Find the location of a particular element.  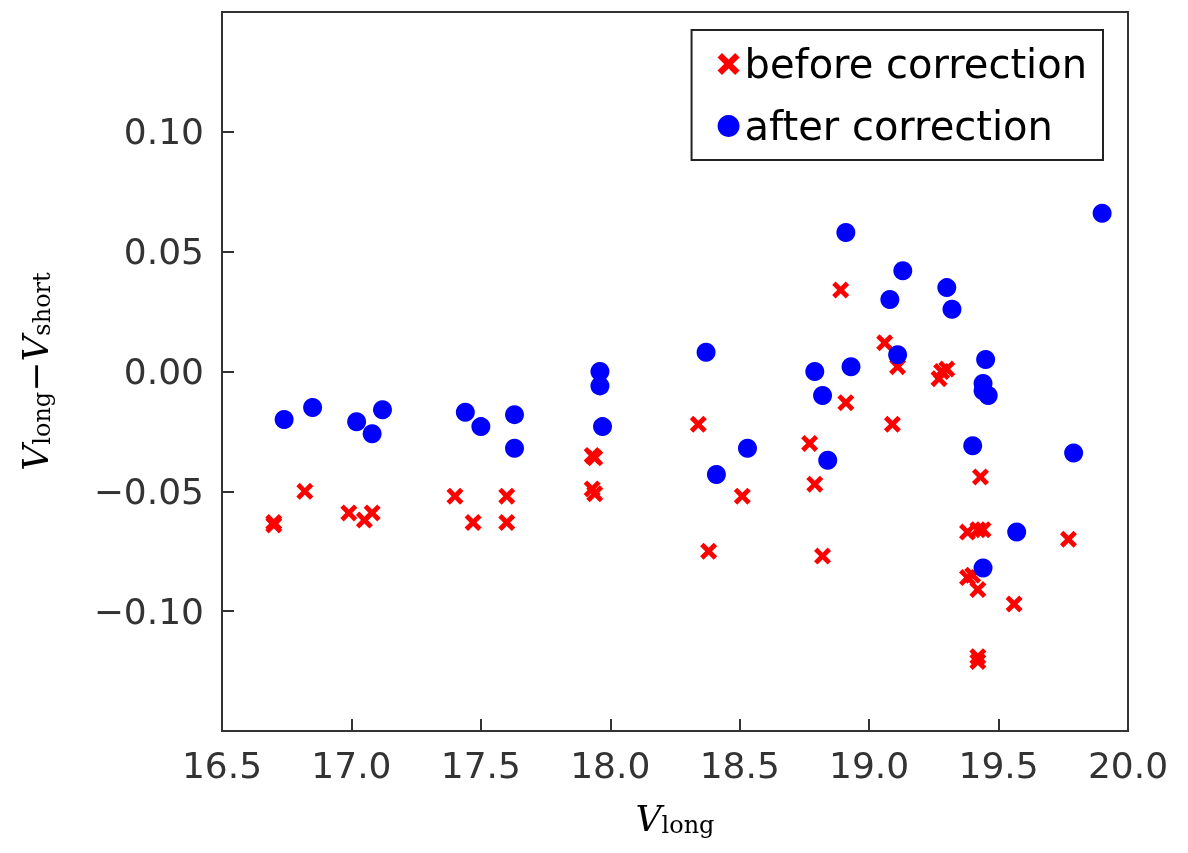

legend-label: after correction is located at coordinates (898, 126).